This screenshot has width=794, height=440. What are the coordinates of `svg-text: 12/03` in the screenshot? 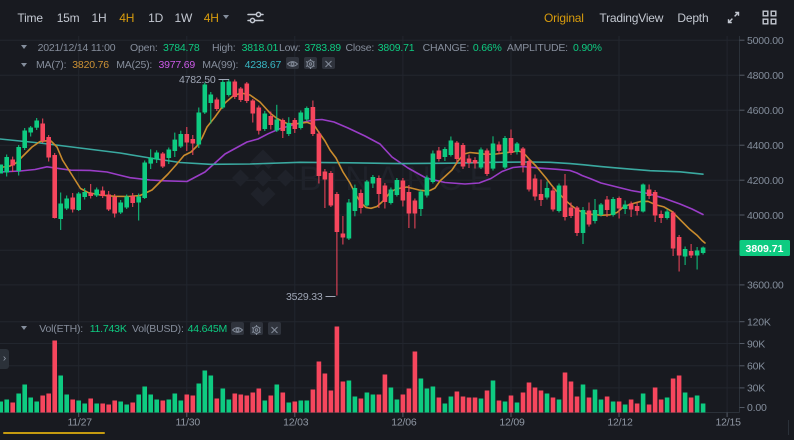 It's located at (296, 423).